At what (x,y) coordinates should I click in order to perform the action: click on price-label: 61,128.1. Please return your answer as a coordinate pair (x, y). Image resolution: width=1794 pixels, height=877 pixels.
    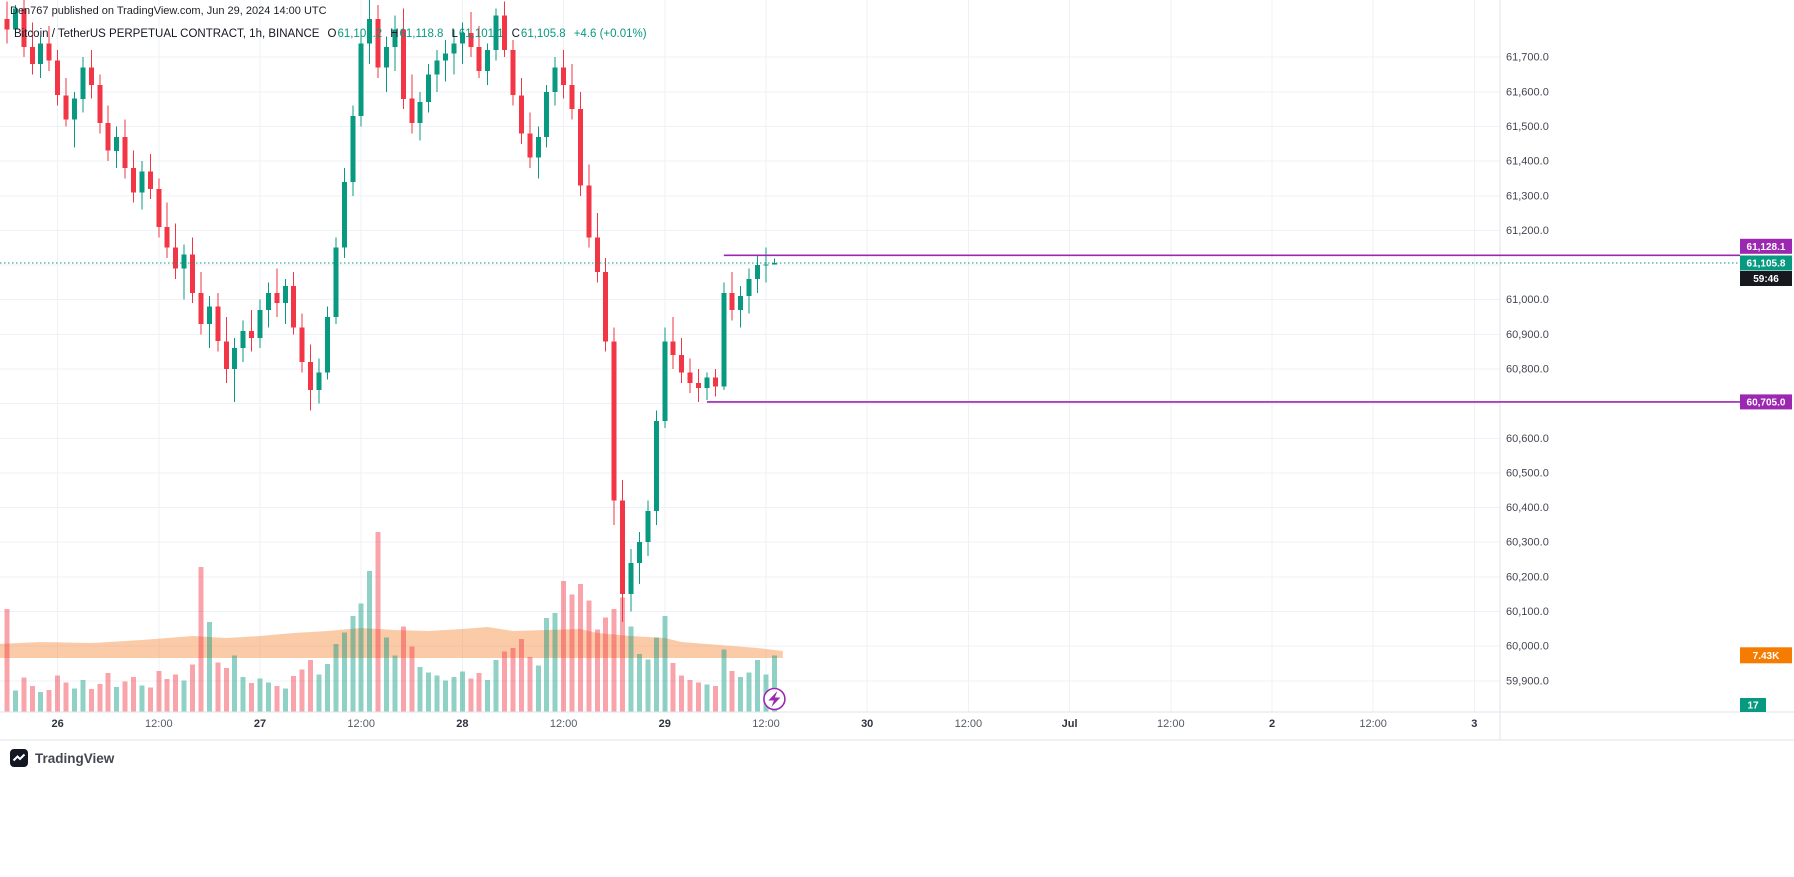
    Looking at the image, I should click on (1766, 246).